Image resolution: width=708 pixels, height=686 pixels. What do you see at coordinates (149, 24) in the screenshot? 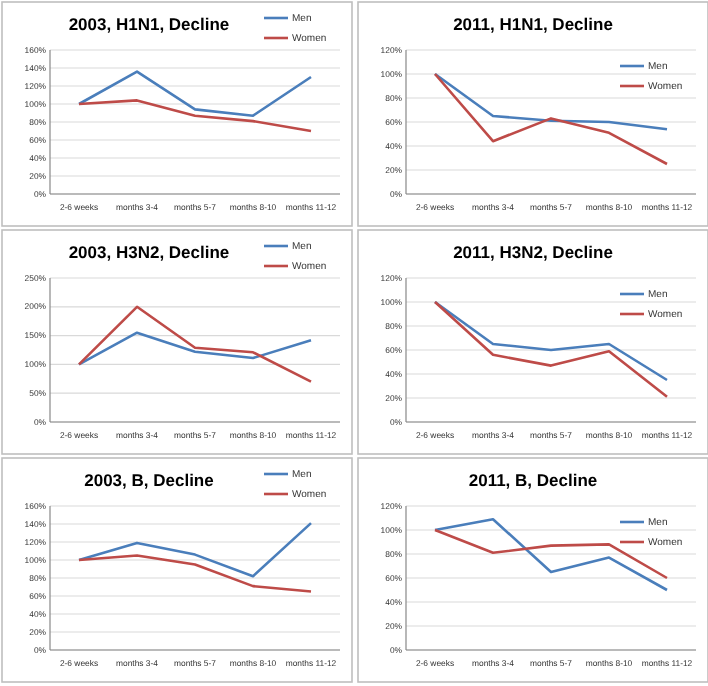
I see `chart-title: 2003, H1N1, Decline` at bounding box center [149, 24].